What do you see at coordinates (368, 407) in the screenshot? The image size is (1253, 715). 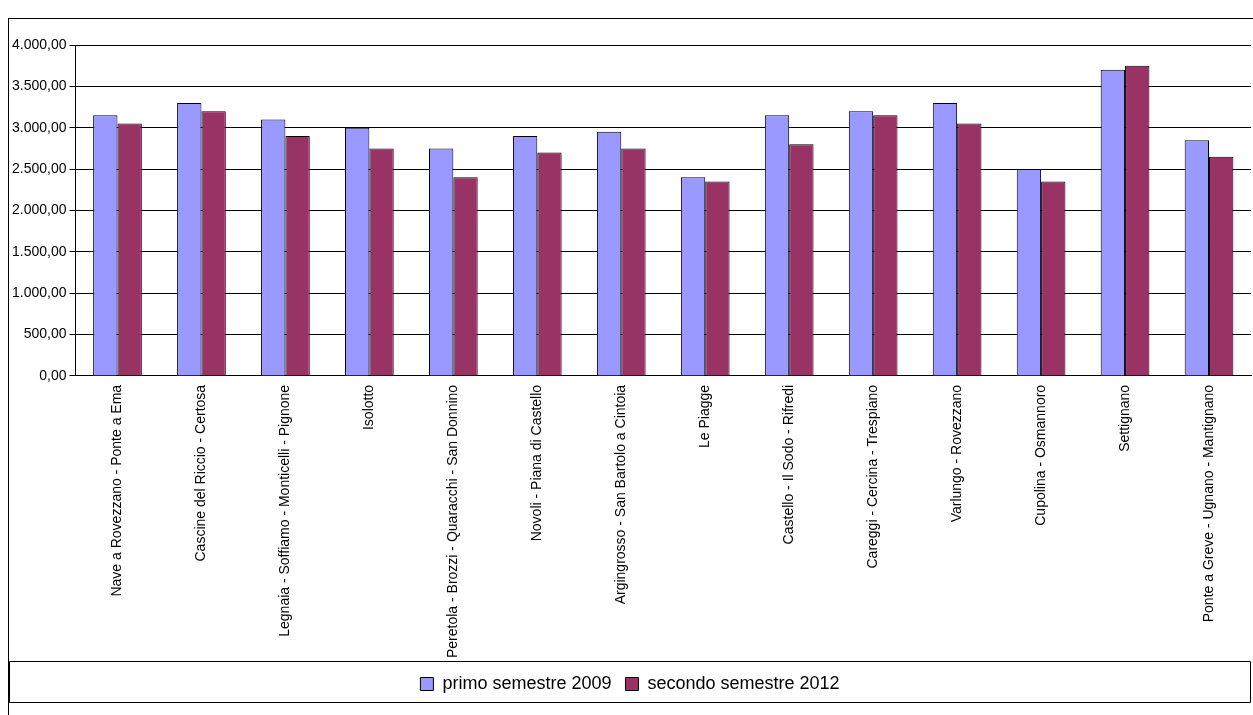 I see `x-tick-label: Isolotto` at bounding box center [368, 407].